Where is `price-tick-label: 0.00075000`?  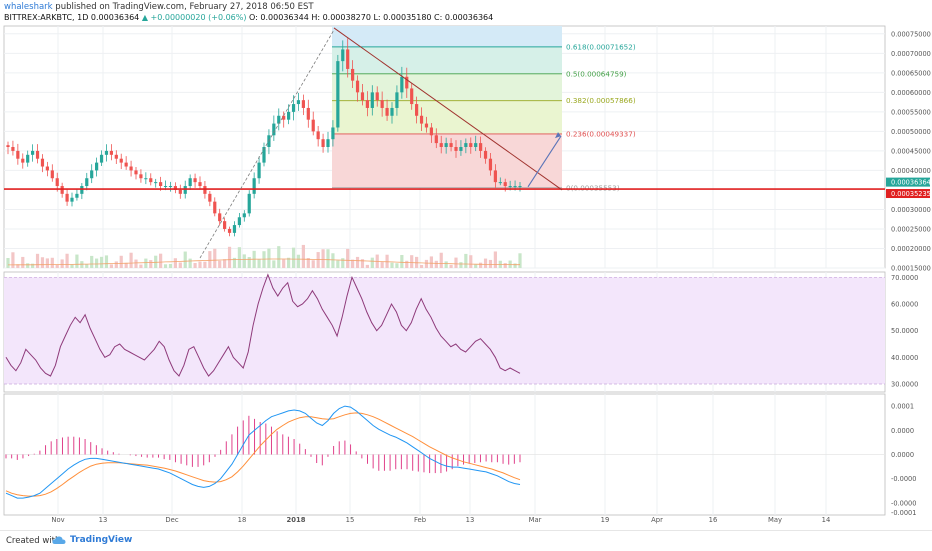
price-tick-label: 0.00075000 is located at coordinates (911, 34).